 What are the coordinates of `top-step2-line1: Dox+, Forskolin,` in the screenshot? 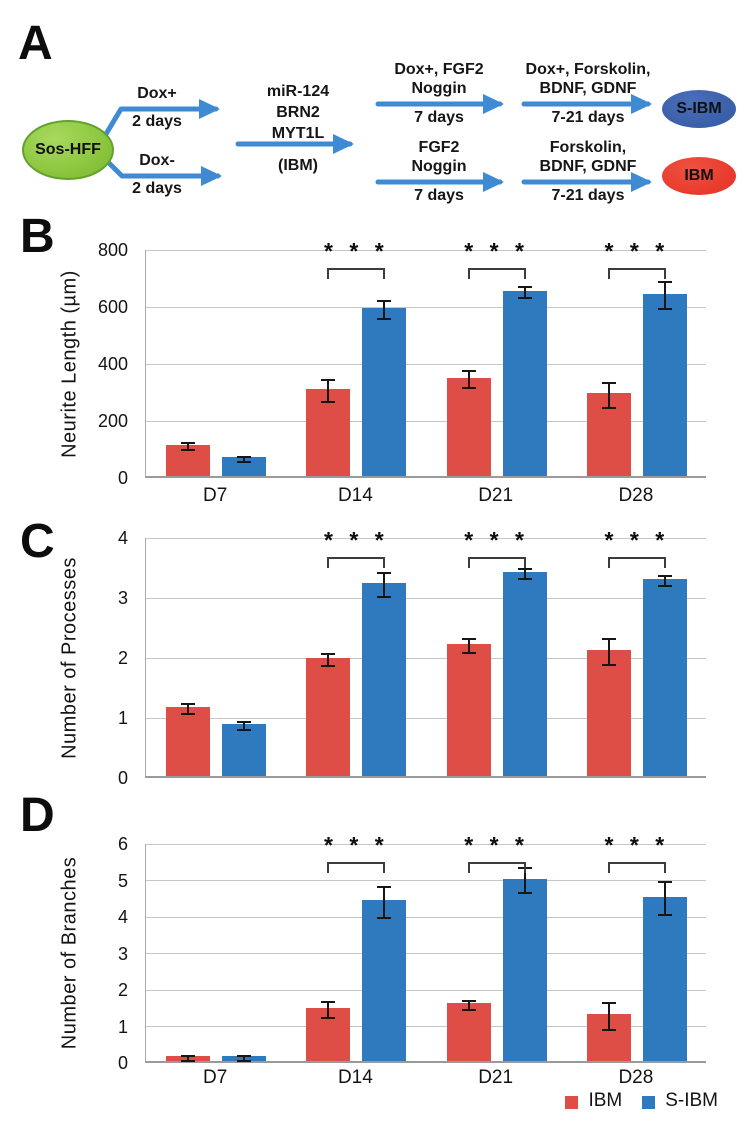 It's located at (588, 69).